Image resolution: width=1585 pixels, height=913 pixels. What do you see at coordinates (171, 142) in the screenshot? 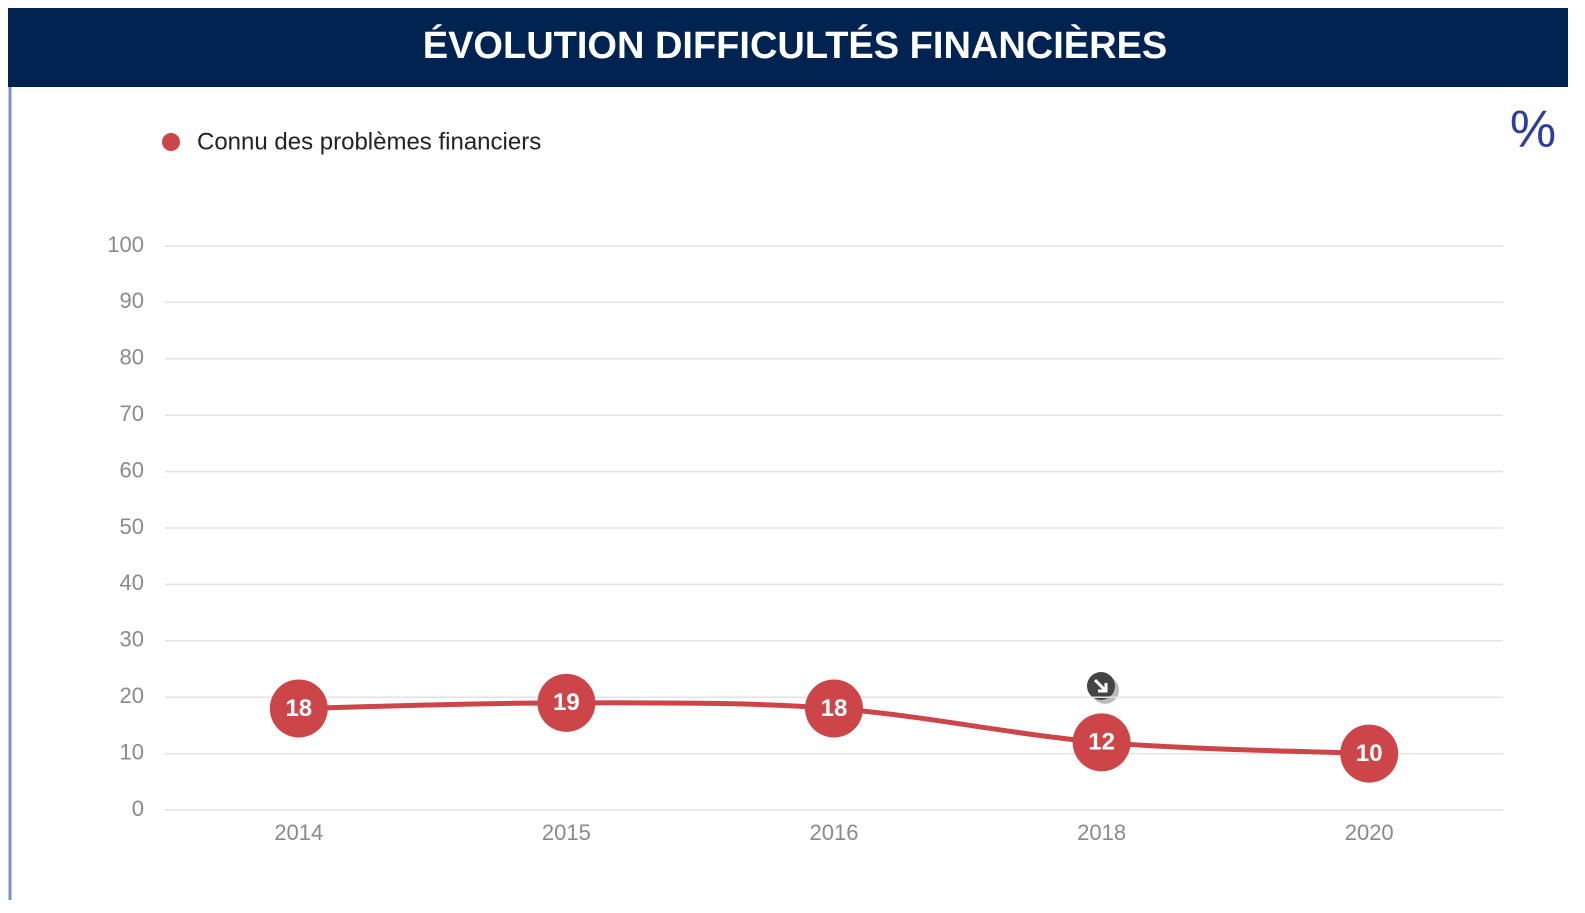
I see `legend-marker` at bounding box center [171, 142].